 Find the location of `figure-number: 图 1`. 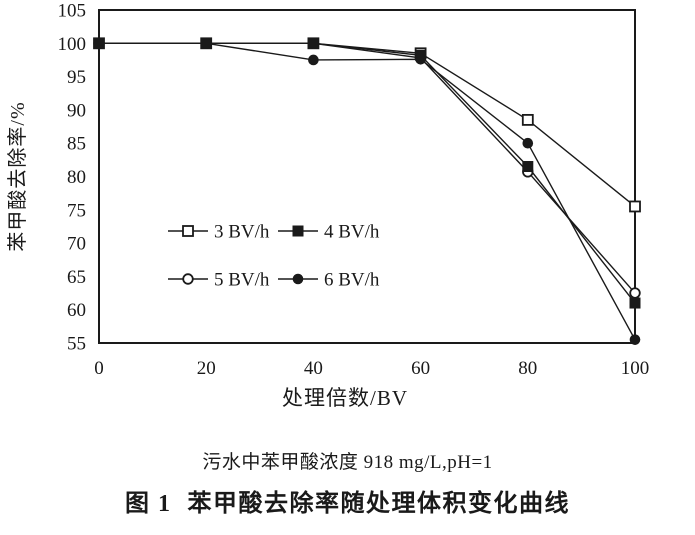

figure-number: 图 1 is located at coordinates (148, 504).